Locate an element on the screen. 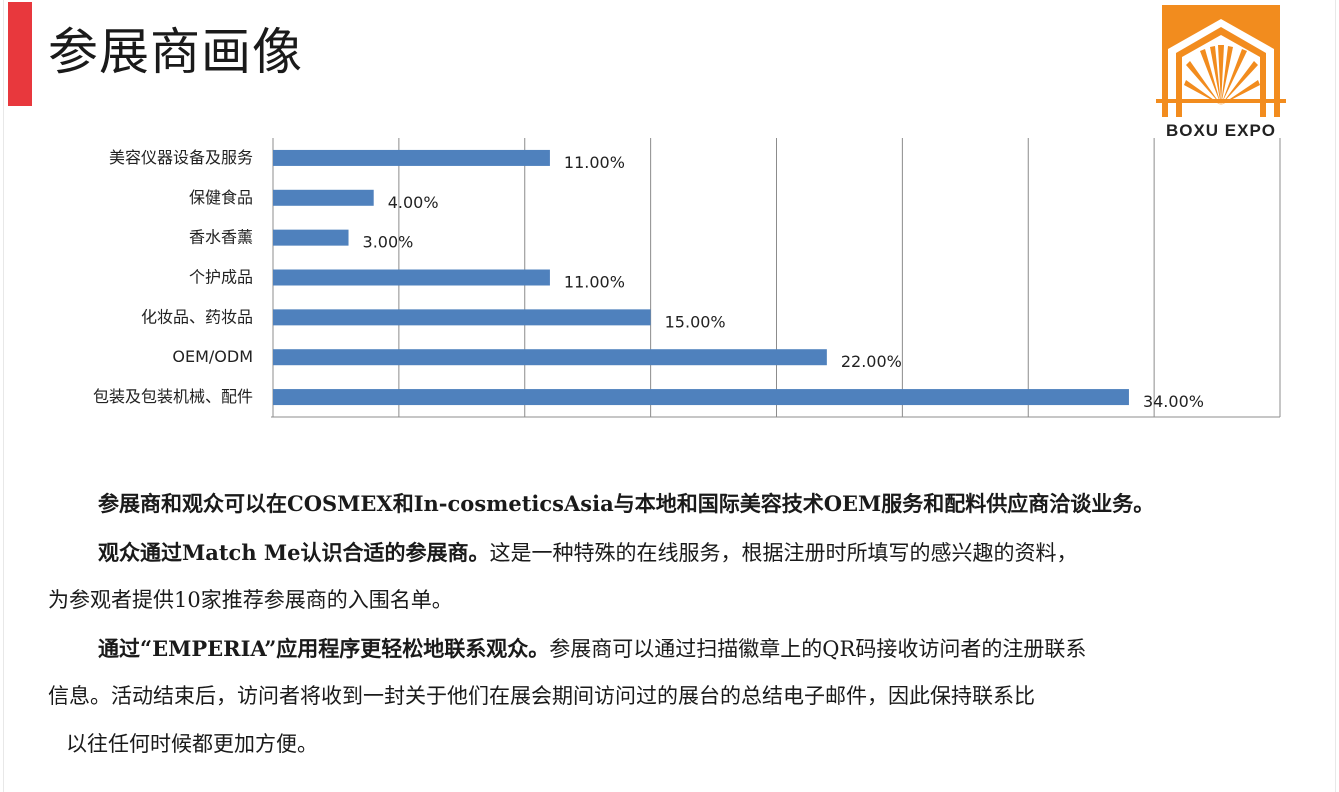  paragraph-2-bold: 观众通过Match Me认识合适的参展商。 is located at coordinates (294, 552).